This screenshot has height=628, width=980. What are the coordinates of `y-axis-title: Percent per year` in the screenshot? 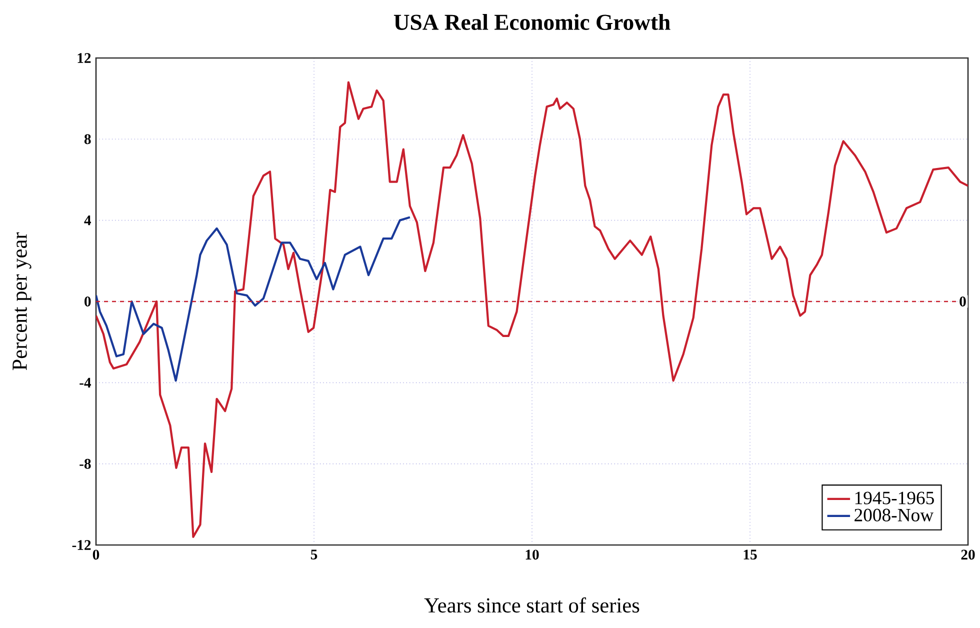 It's located at (22, 301).